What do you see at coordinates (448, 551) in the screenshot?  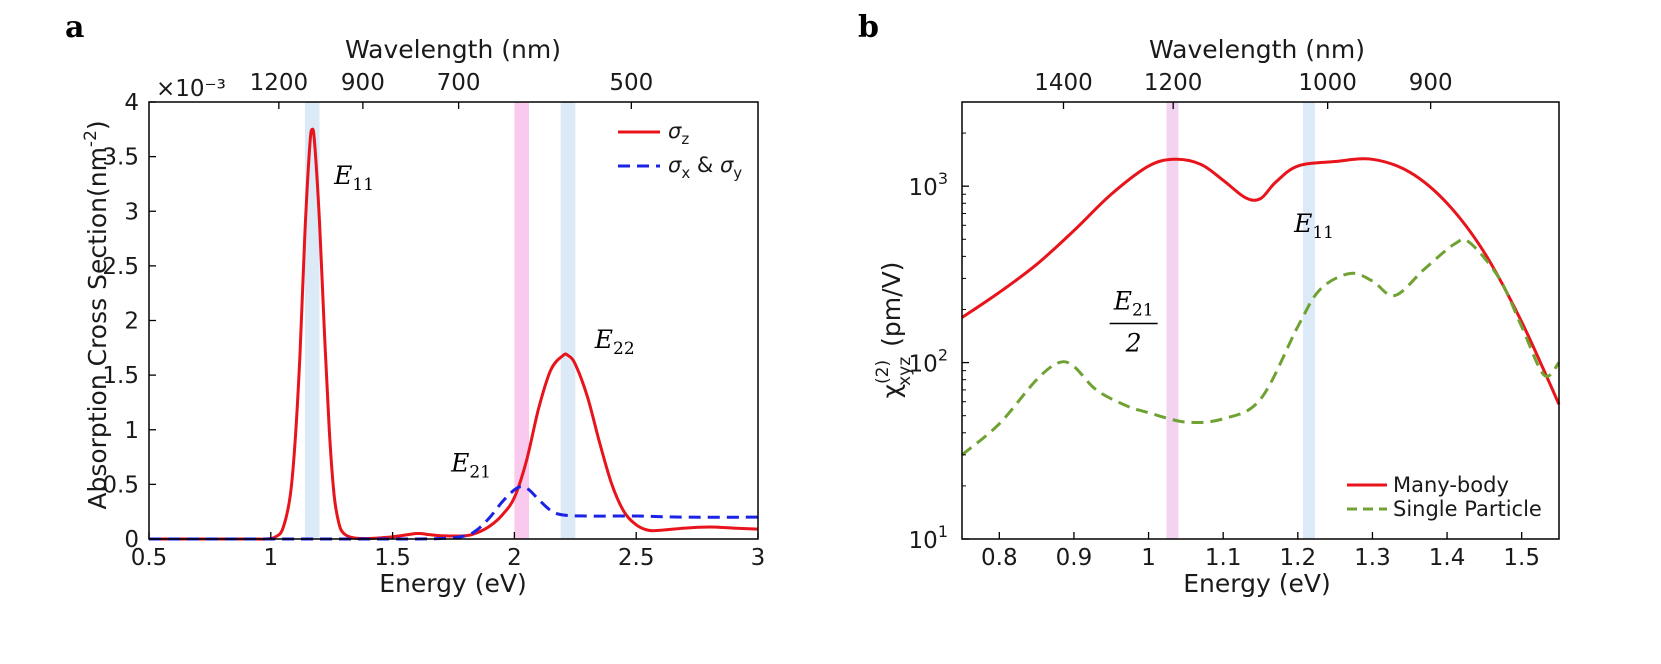 I see `panel-a-x-ticks: 0.5 1 1.5 2 2.5 3` at bounding box center [448, 551].